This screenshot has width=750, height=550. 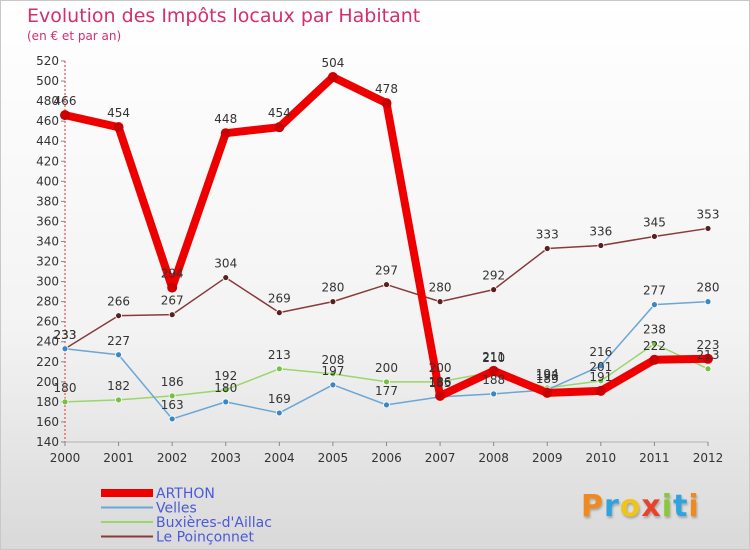 What do you see at coordinates (118, 458) in the screenshot?
I see `x-tick-label: 2001` at bounding box center [118, 458].